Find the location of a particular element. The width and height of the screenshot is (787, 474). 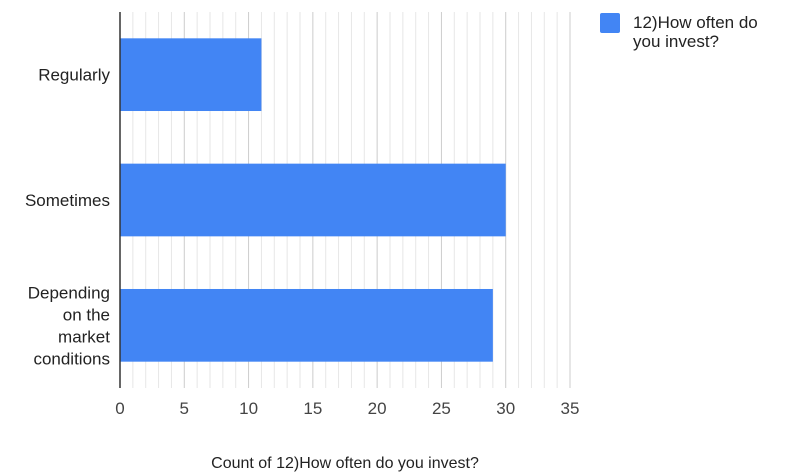

bar-regularly is located at coordinates (191, 75).